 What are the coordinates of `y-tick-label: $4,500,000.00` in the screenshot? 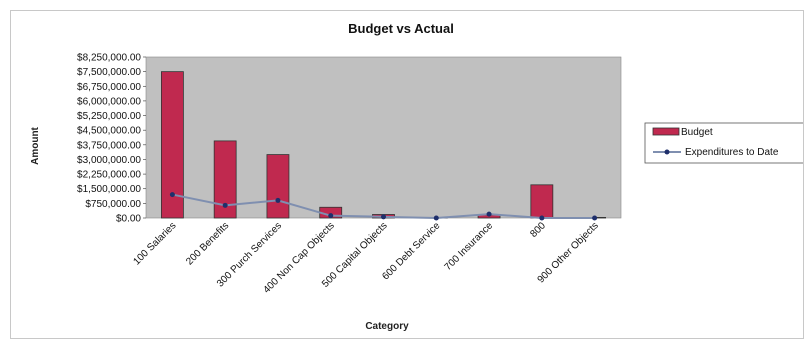 It's located at (109, 131).